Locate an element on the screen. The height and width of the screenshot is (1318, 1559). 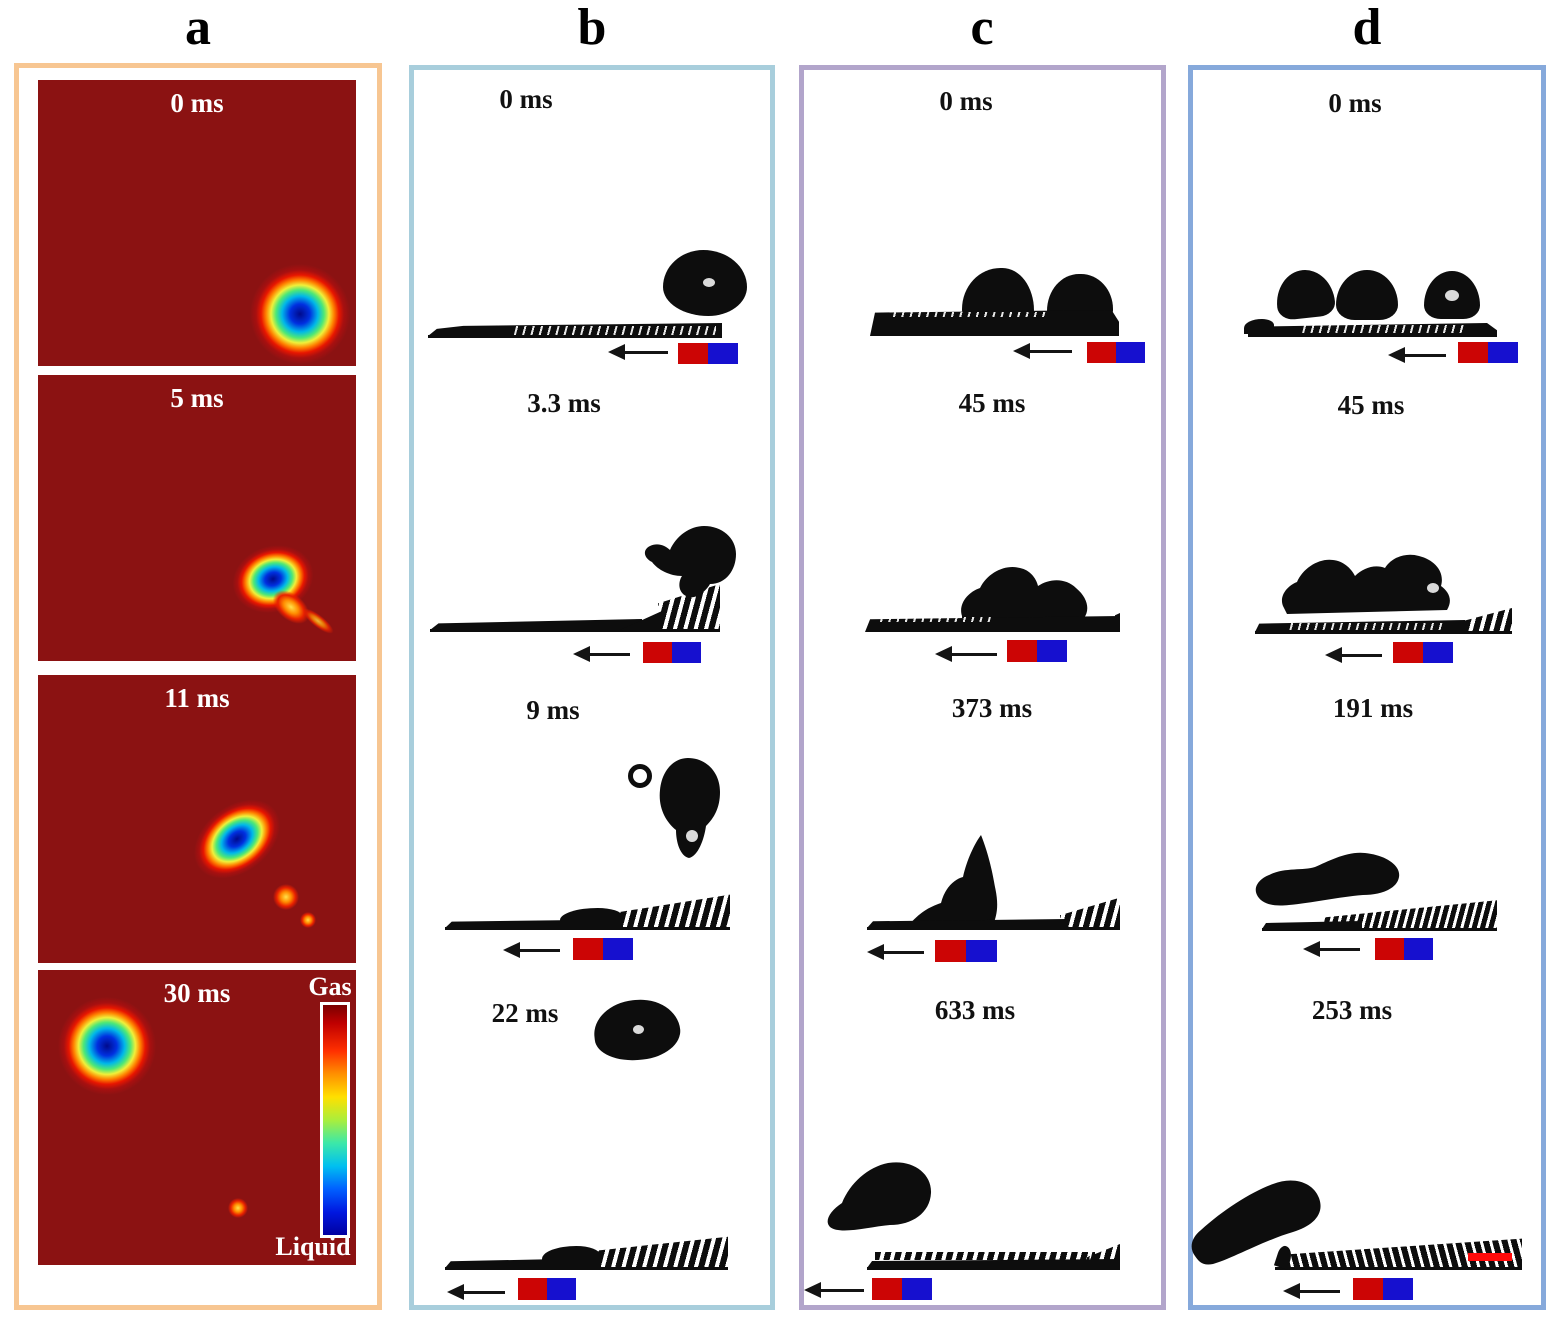
colorbar is located at coordinates (335, 1120).